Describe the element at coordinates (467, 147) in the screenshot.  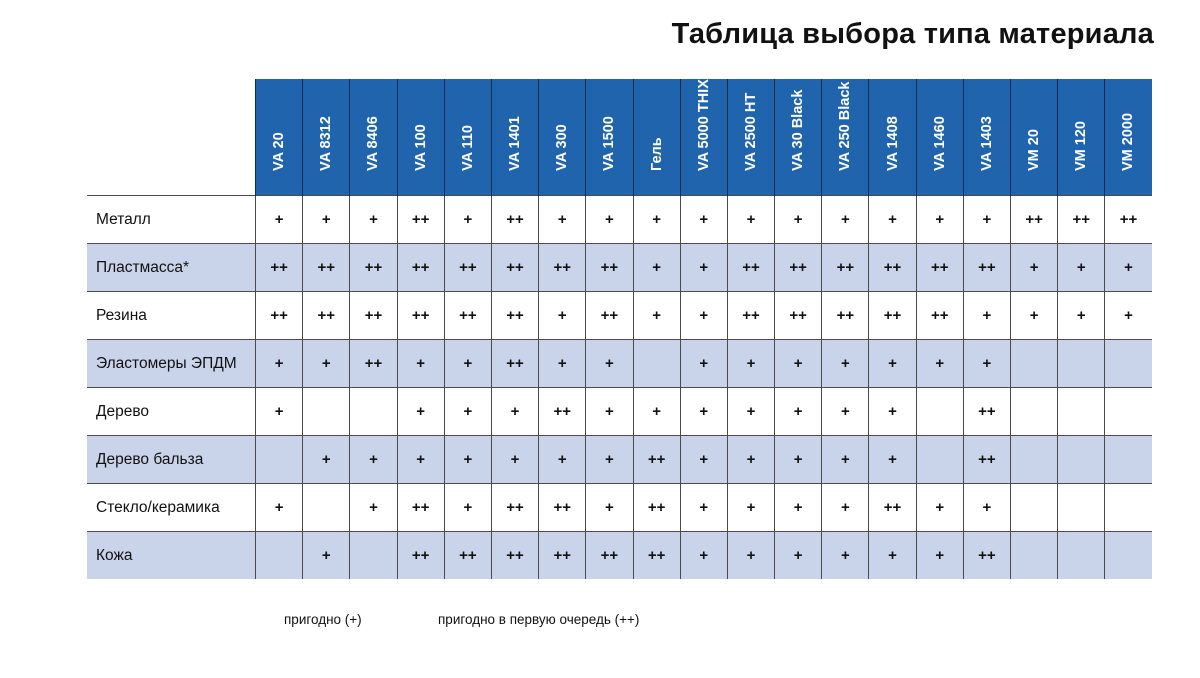
I see `column-header-label: VA 110` at that location.